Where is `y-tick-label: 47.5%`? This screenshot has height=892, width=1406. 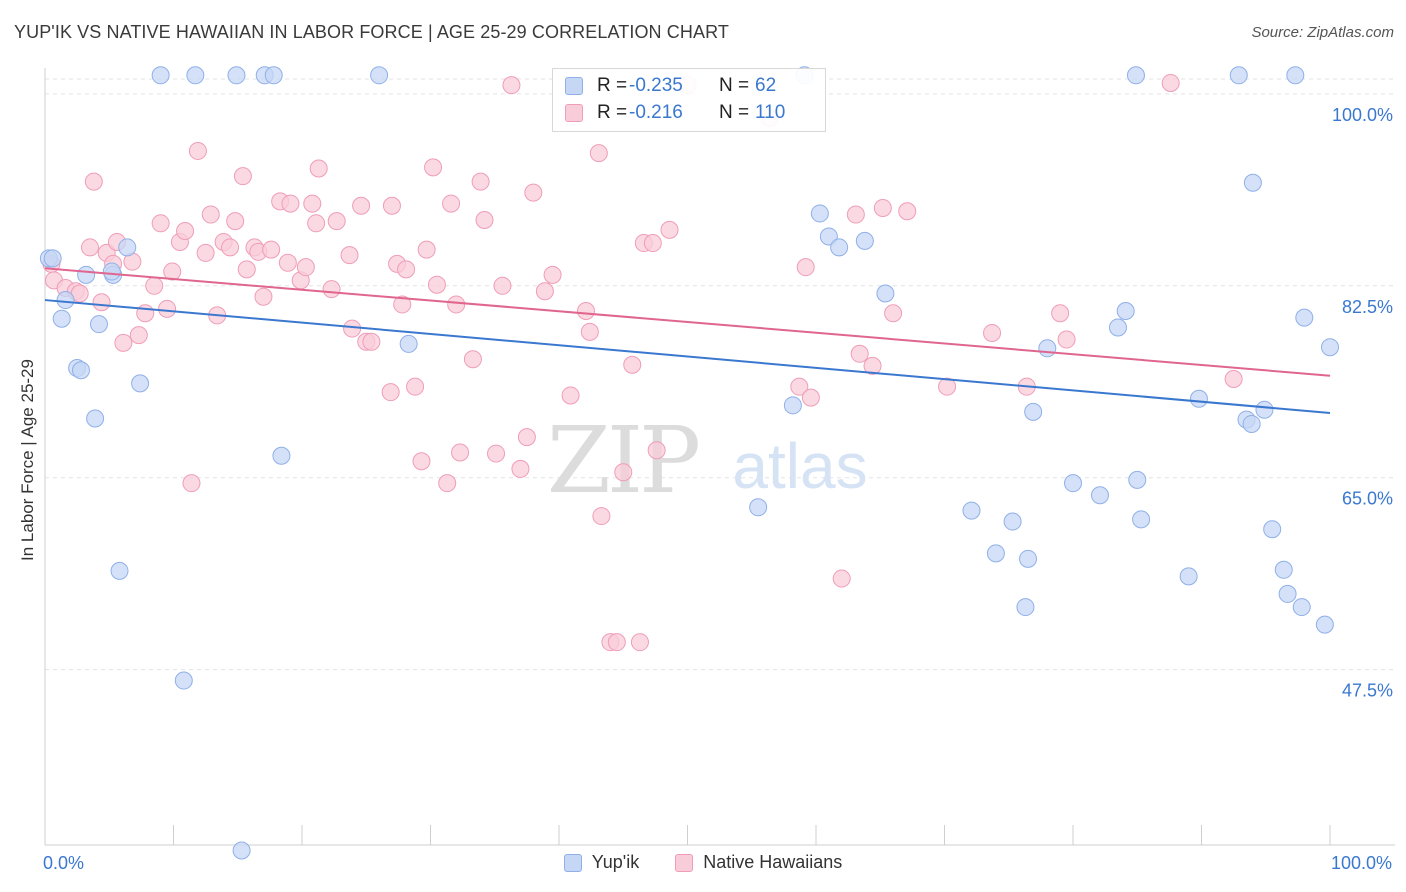 y-tick-label: 47.5% is located at coordinates (1367, 691).